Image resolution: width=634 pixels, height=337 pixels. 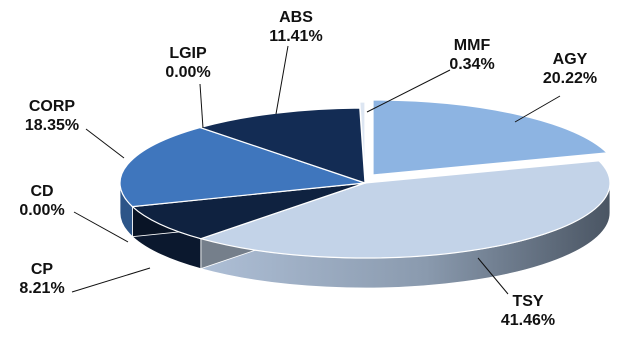 I want to click on slice-label-cd: CD, so click(x=41, y=191).